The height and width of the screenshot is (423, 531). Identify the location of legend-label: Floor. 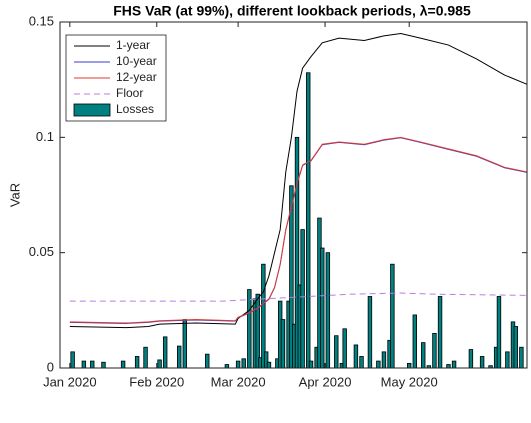
(129, 93).